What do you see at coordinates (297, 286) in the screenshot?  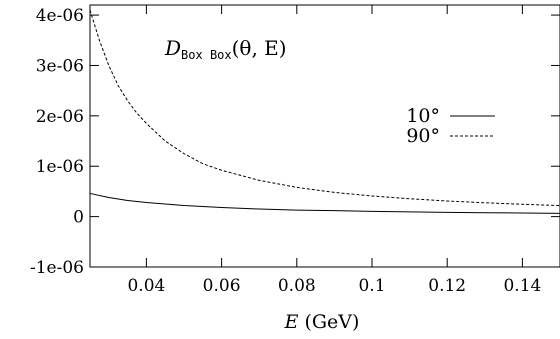 I see `x-tick-label: 0.08` at bounding box center [297, 286].